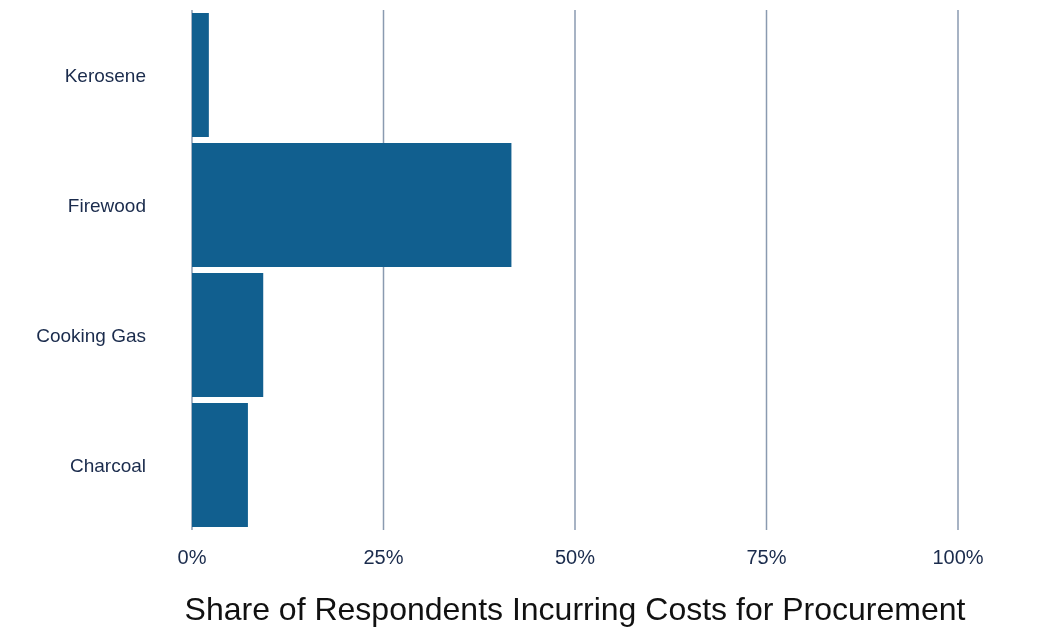 Image resolution: width=1047 pixels, height=638 pixels. What do you see at coordinates (575, 557) in the screenshot?
I see `x-tick-label: 50%` at bounding box center [575, 557].